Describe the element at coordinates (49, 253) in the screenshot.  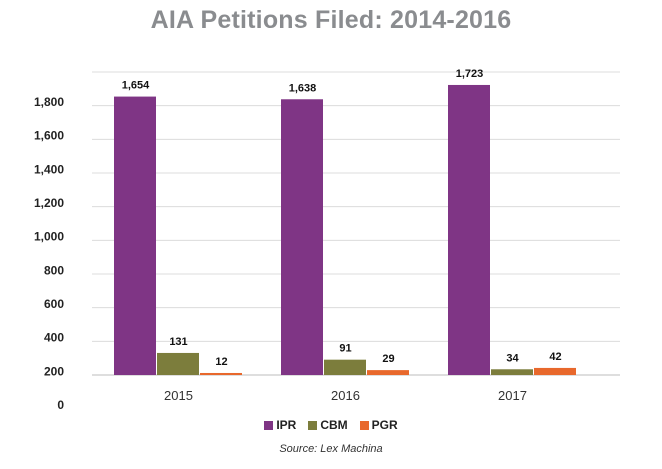
I see `y-axis-ticks: 0 200 400 600 800 1,000 1,200 1,400 1,600 1,800` at that location.